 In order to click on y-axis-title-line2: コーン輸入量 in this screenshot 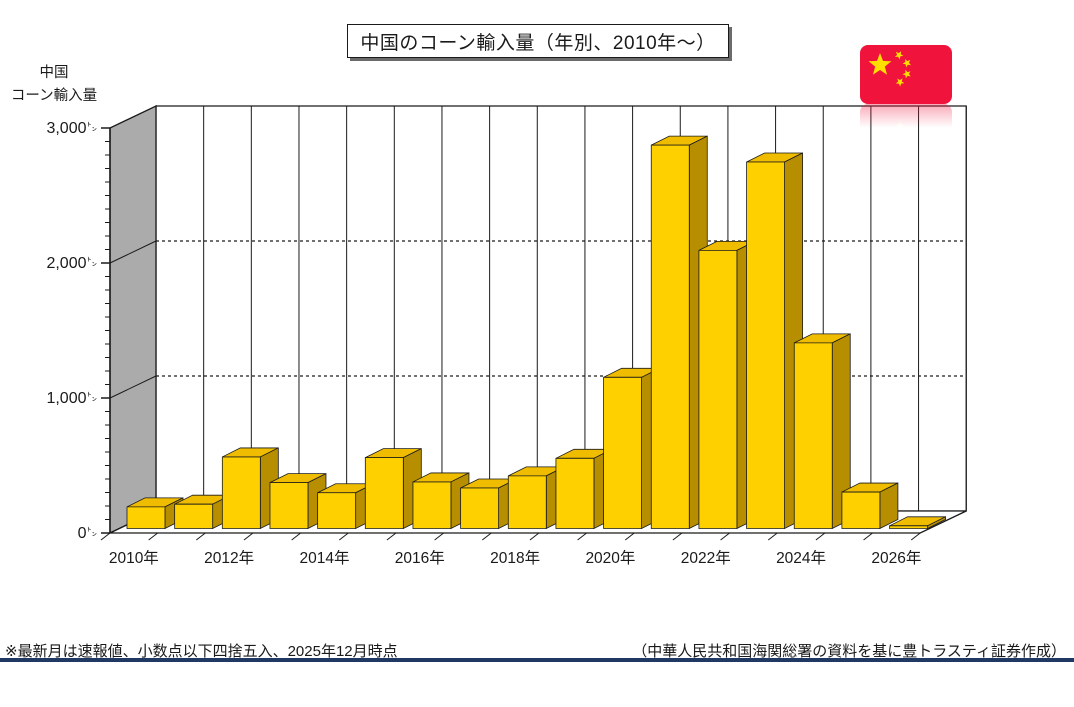, I will do `click(54, 96)`.